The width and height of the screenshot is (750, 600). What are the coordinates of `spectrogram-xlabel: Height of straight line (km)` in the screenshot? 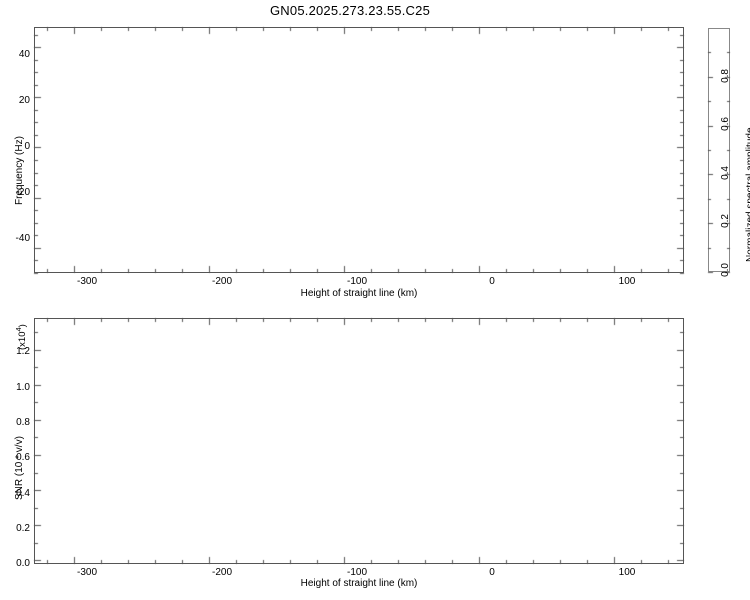 It's located at (359, 293).